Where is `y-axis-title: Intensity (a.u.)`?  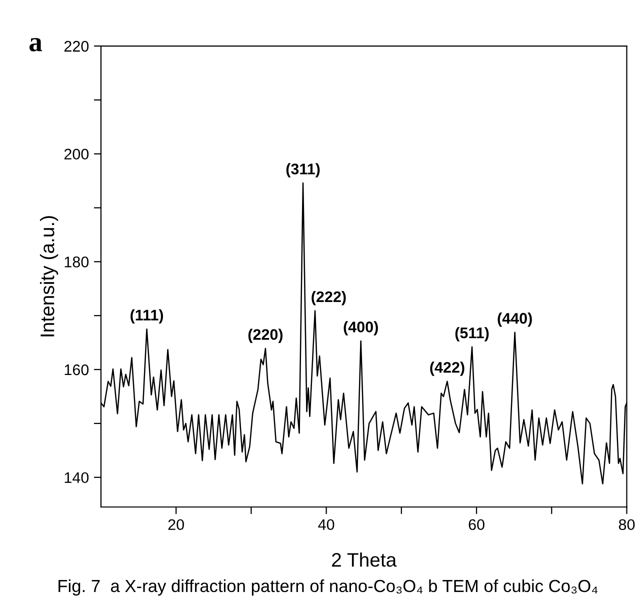
y-axis-title: Intensity (a.u.) is located at coordinates (49, 276).